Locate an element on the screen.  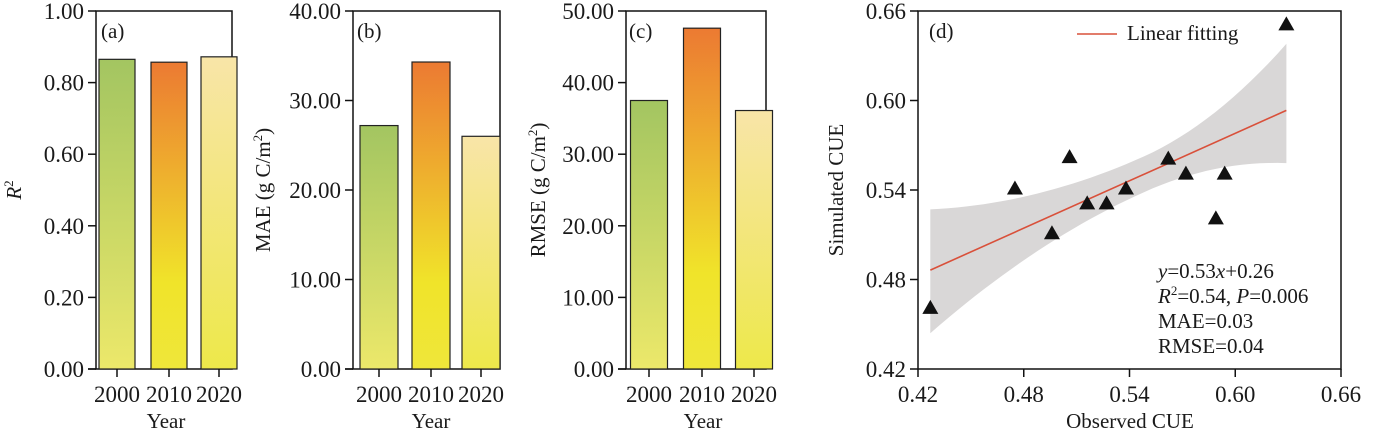
fit-stats: R2=0.54, P=0.006 is located at coordinates (1232, 295).